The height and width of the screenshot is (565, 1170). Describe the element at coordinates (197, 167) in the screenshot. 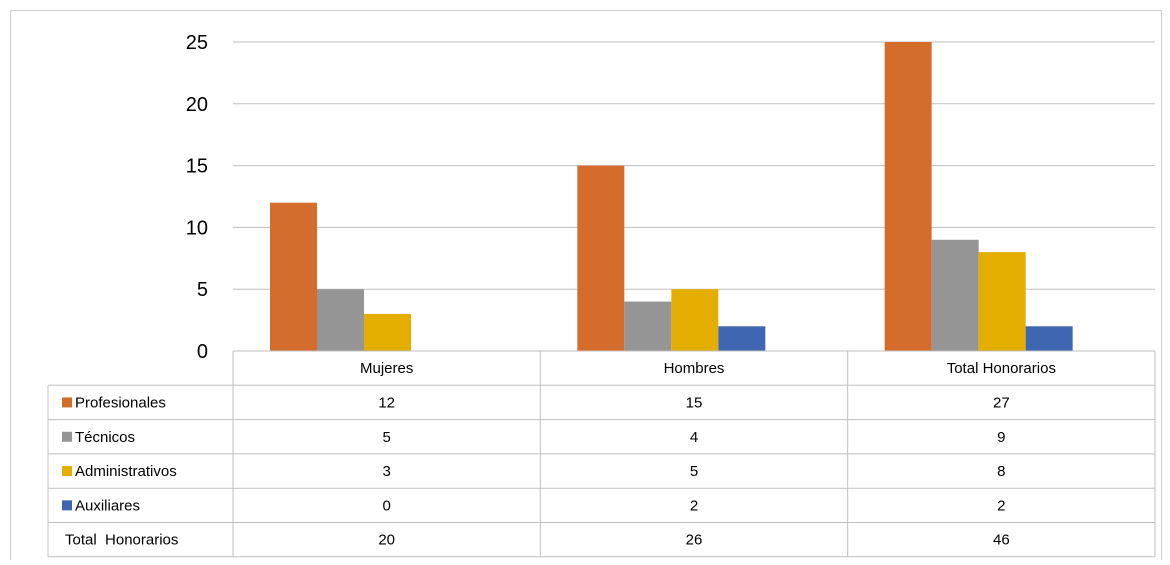

I see `y-tick-label: 15` at that location.